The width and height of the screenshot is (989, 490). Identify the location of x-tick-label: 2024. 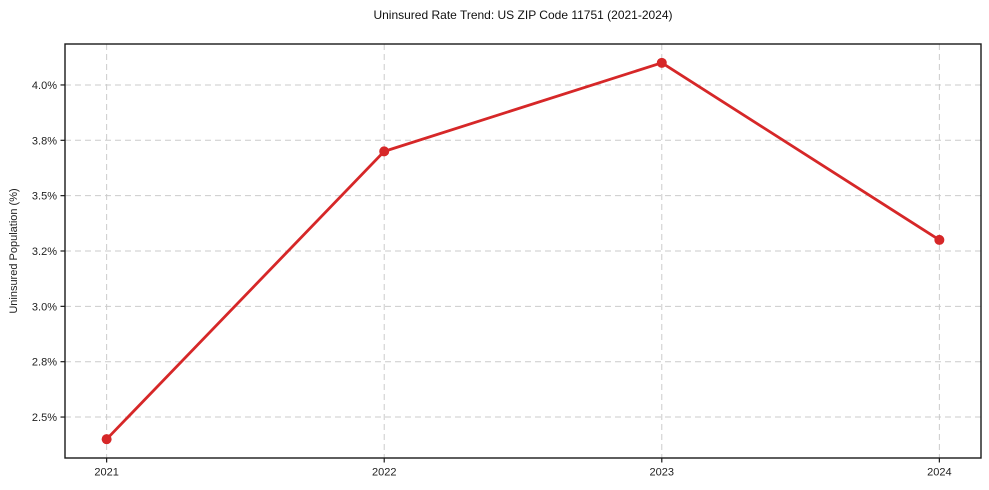
(939, 473).